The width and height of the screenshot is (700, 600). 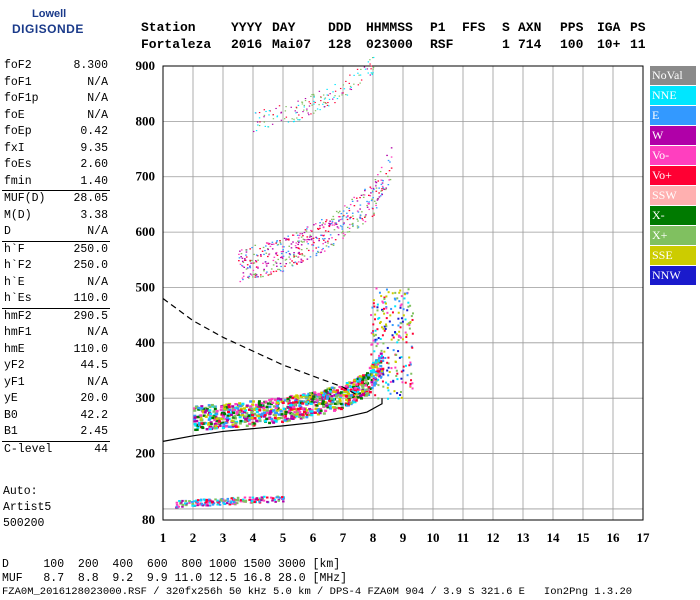 What do you see at coordinates (94, 431) in the screenshot?
I see `param-value: 2.45` at bounding box center [94, 431].